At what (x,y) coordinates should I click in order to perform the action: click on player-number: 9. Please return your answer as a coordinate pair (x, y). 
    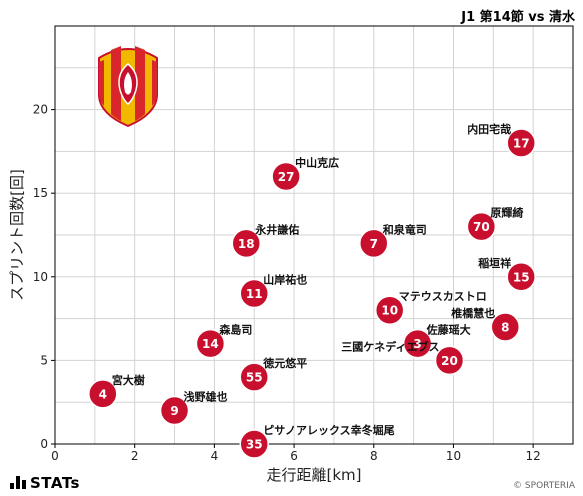
    Looking at the image, I should click on (174, 411).